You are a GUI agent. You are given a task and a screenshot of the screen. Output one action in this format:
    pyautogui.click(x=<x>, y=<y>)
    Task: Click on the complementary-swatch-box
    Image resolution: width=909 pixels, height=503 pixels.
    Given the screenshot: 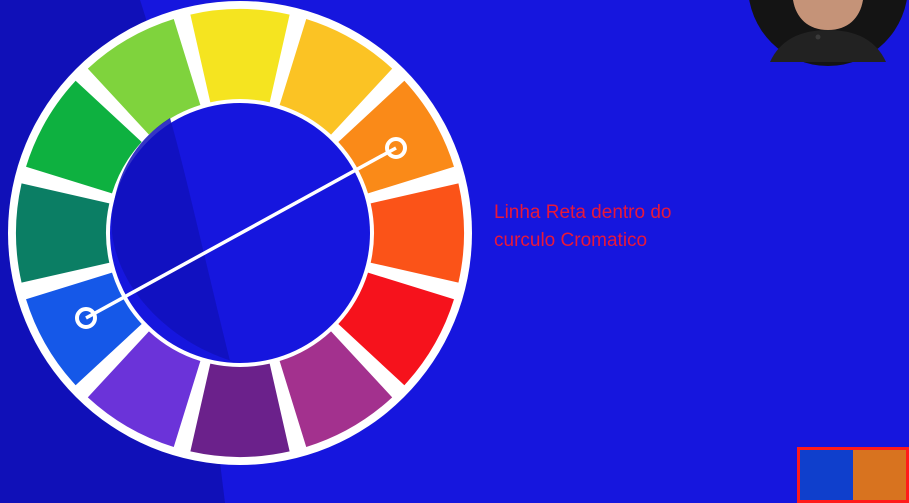 What is the action you would take?
    pyautogui.click(x=853, y=475)
    